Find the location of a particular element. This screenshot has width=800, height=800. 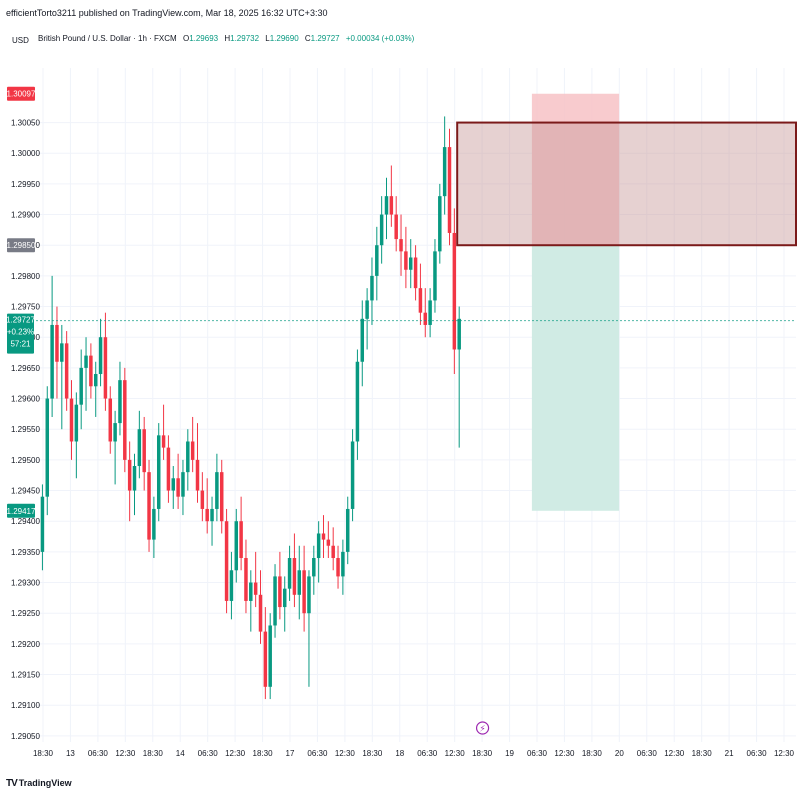

stop-price-badge-bg is located at coordinates (21, 93).